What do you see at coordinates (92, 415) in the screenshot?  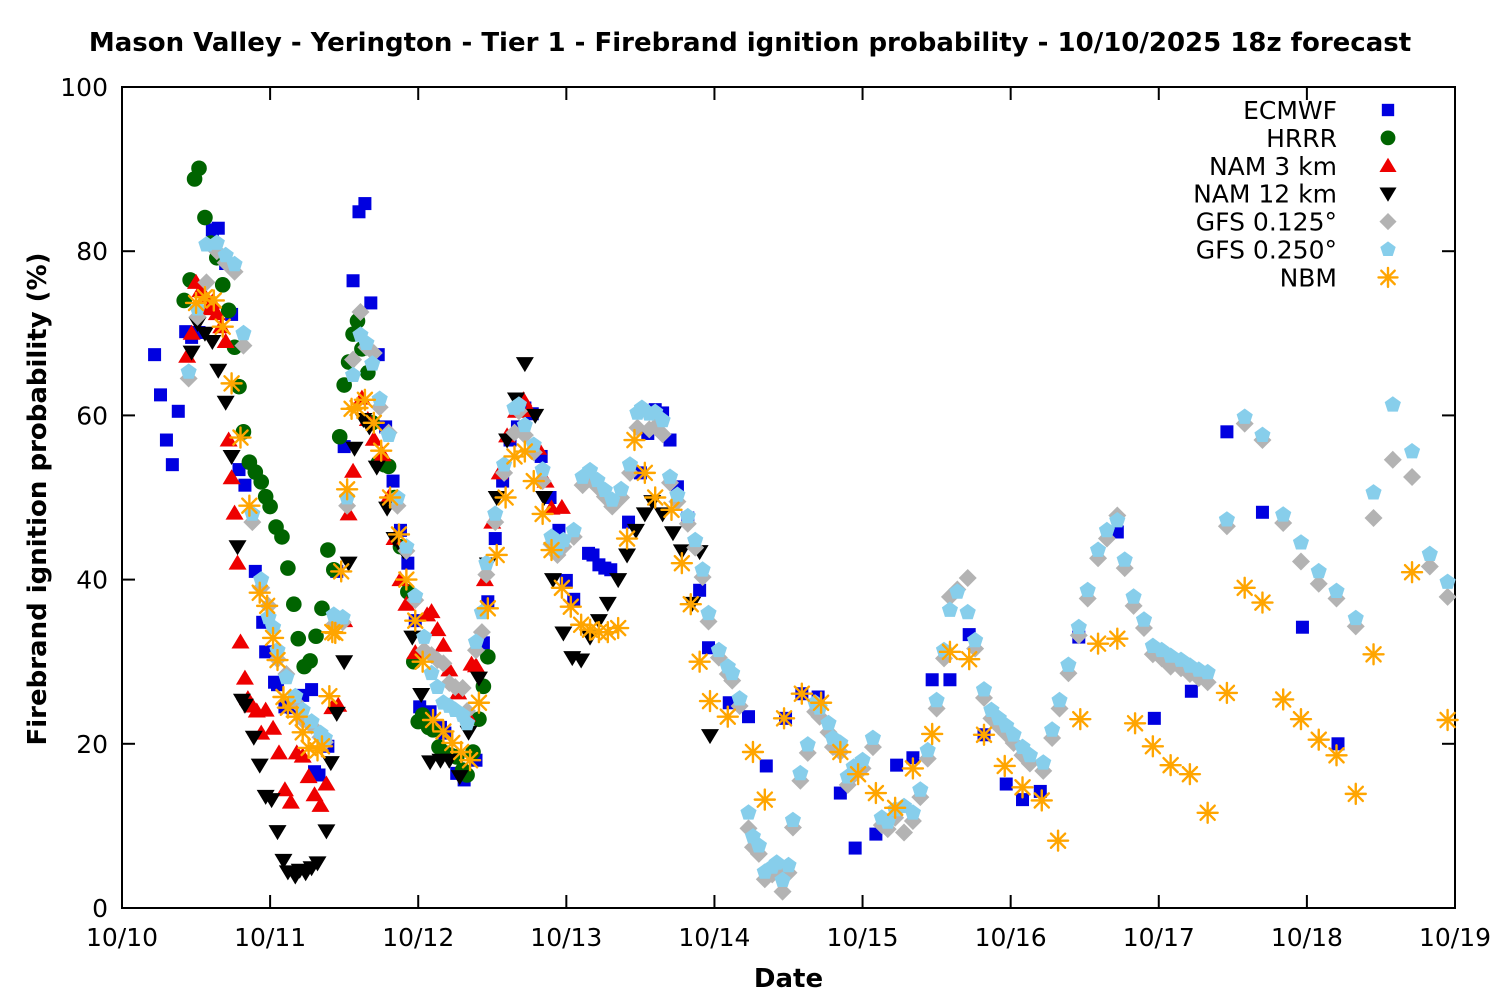 I see `y-tick-label: 60` at bounding box center [92, 415].